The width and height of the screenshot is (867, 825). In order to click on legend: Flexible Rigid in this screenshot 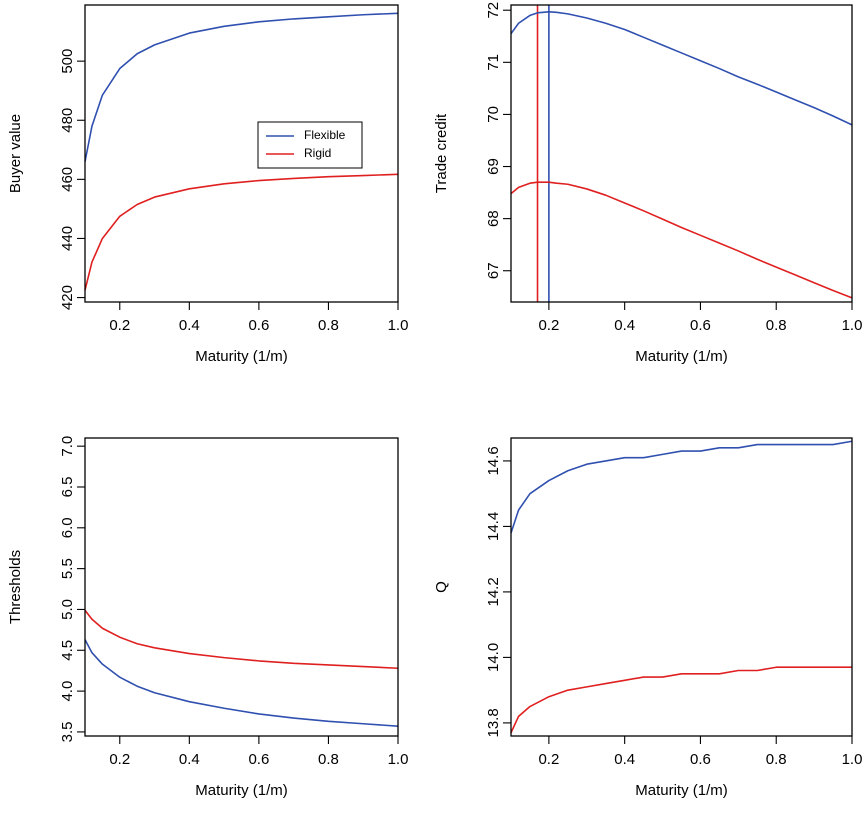, I will do `click(310, 145)`.